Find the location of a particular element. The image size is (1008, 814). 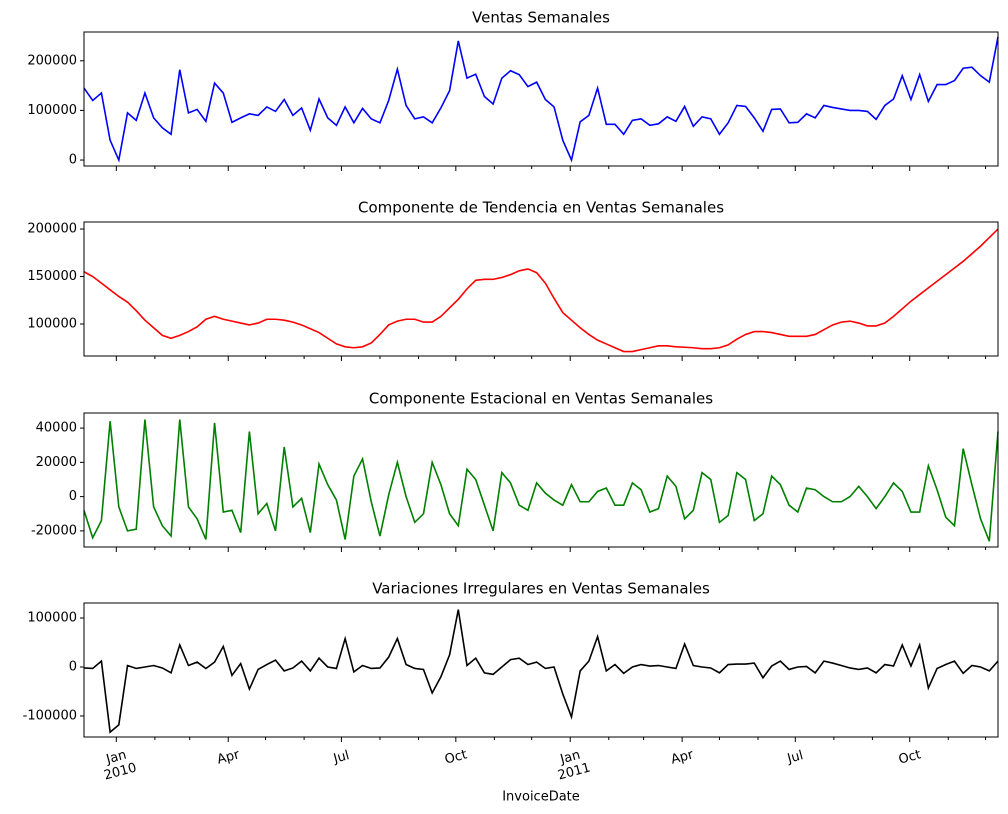

y-tick-label: 20000 is located at coordinates (56, 462).